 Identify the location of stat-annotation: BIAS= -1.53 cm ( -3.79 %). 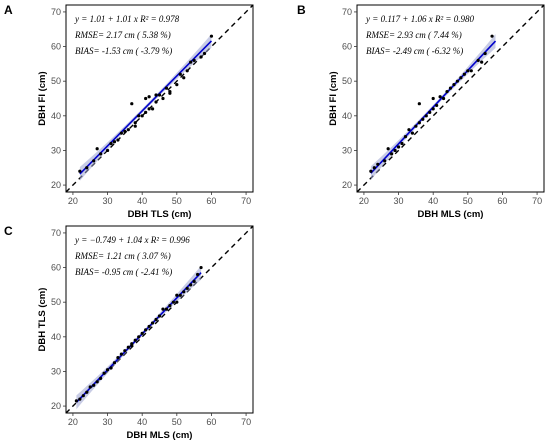
(123, 51).